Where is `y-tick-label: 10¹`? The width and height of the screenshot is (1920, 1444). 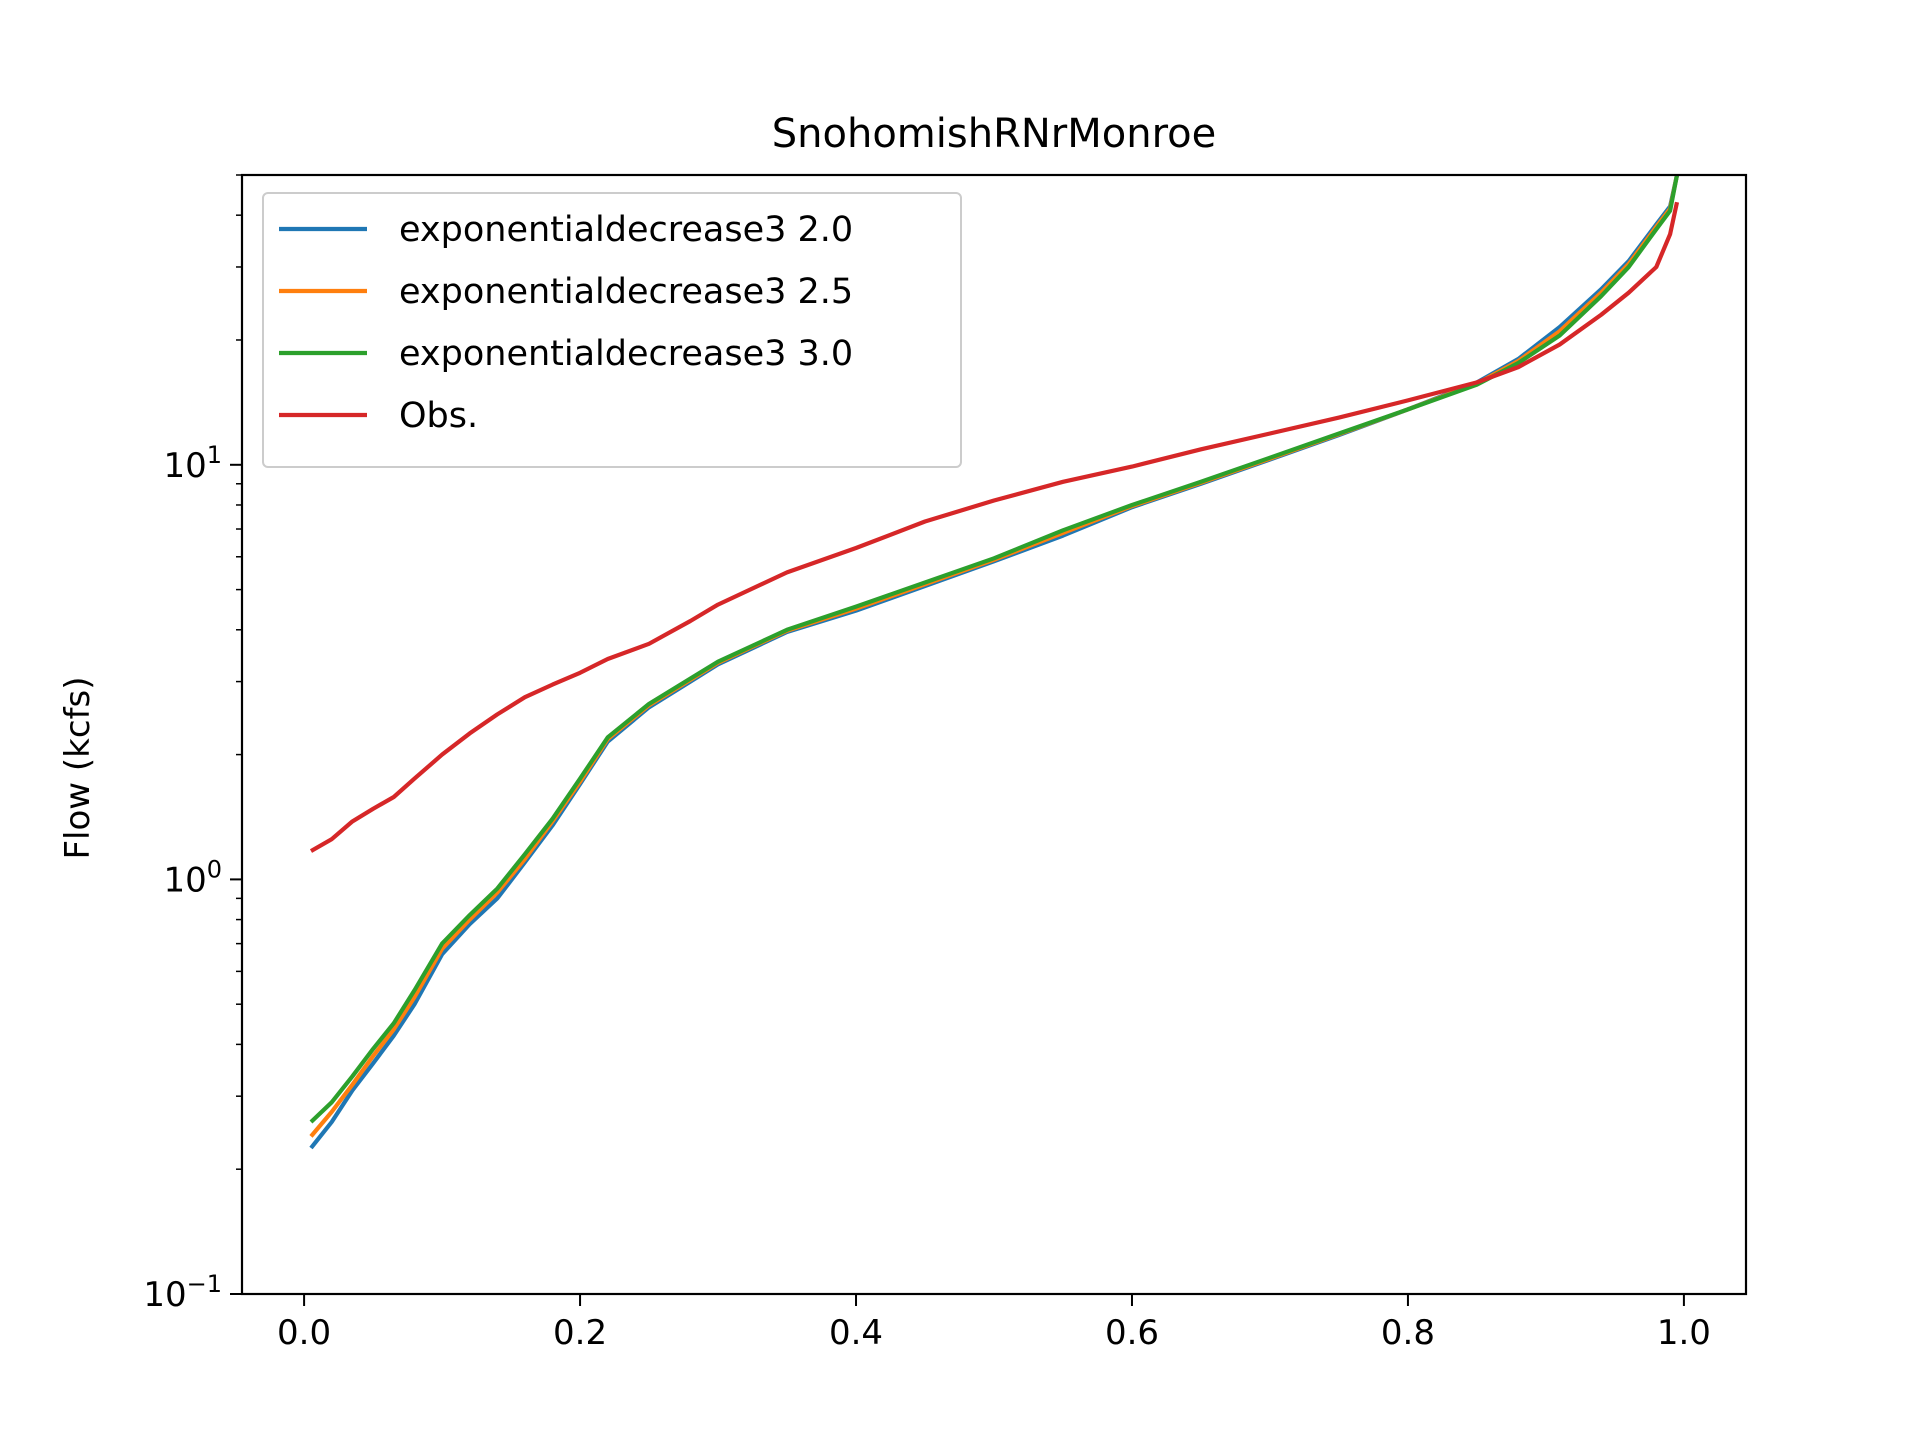
y-tick-label: 10¹ is located at coordinates (192, 463).